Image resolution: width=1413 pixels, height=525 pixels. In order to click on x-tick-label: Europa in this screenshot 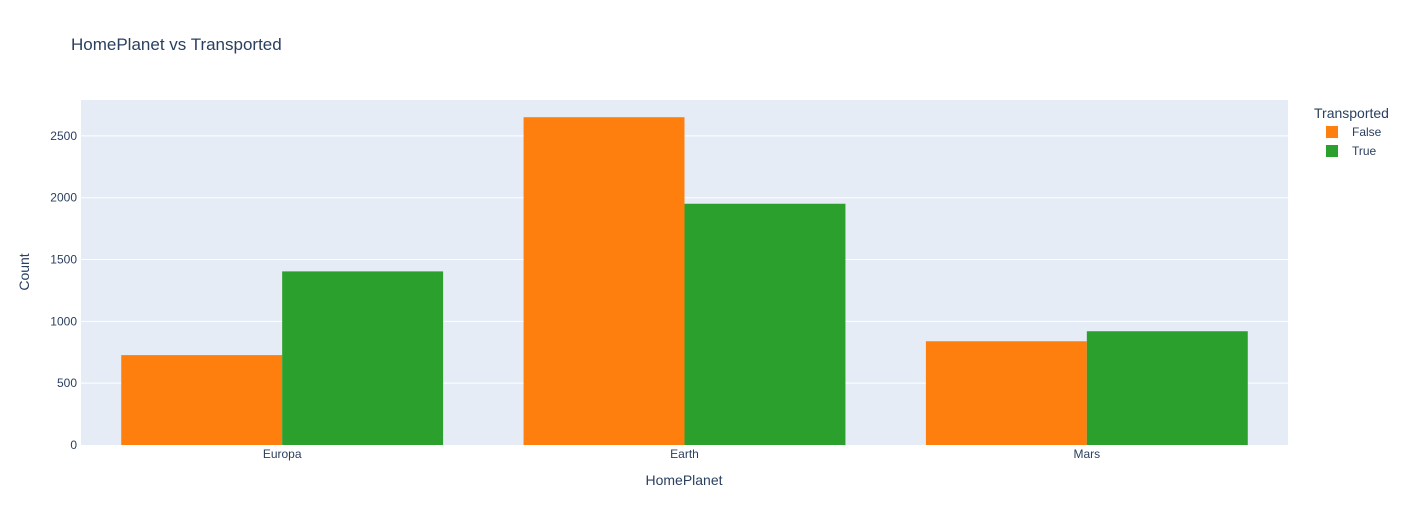, I will do `click(282, 454)`.